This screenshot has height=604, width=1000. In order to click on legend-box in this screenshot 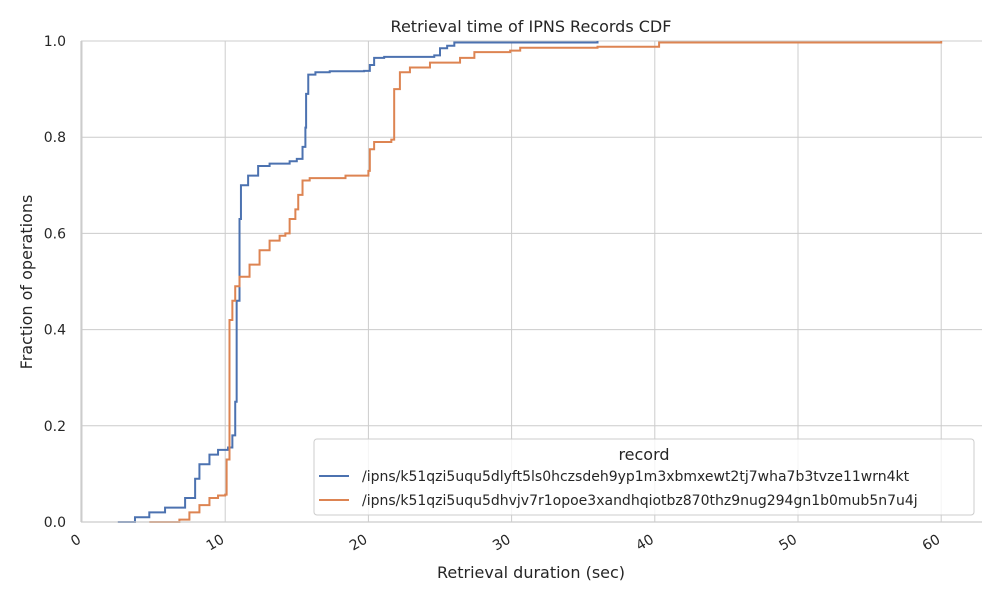, I will do `click(644, 477)`.